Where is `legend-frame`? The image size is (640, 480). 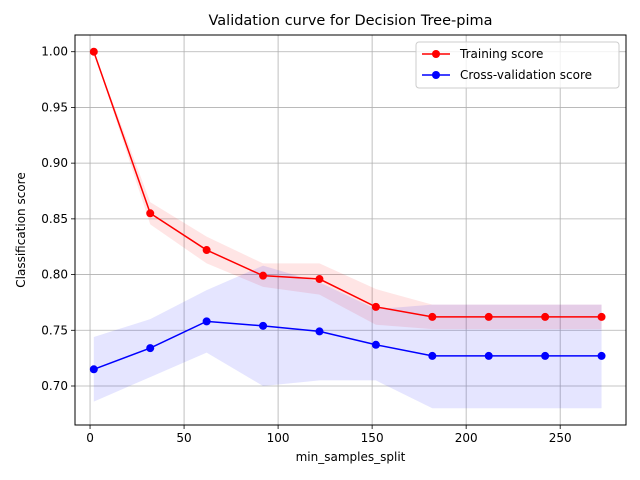 legend-frame is located at coordinates (517, 65).